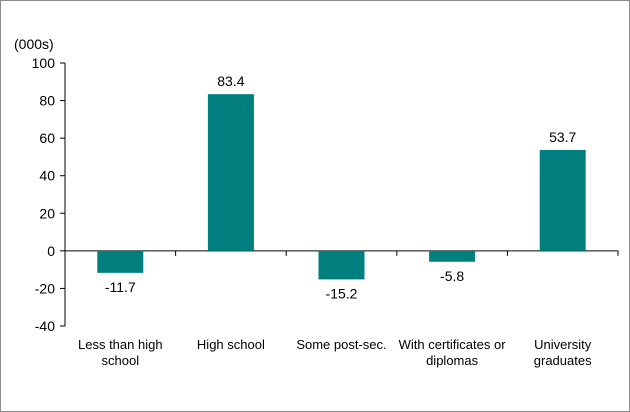 This screenshot has height=412, width=630. I want to click on x-category-label: Less than high school, so click(120, 352).